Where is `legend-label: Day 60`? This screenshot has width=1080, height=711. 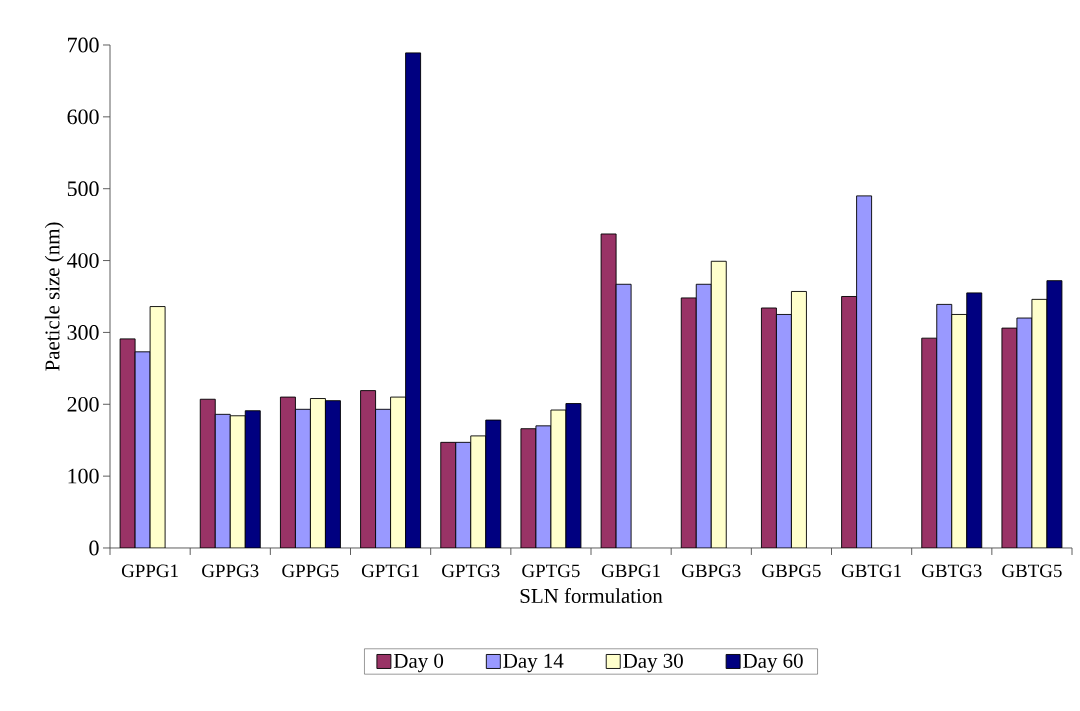 legend-label: Day 60 is located at coordinates (773, 663).